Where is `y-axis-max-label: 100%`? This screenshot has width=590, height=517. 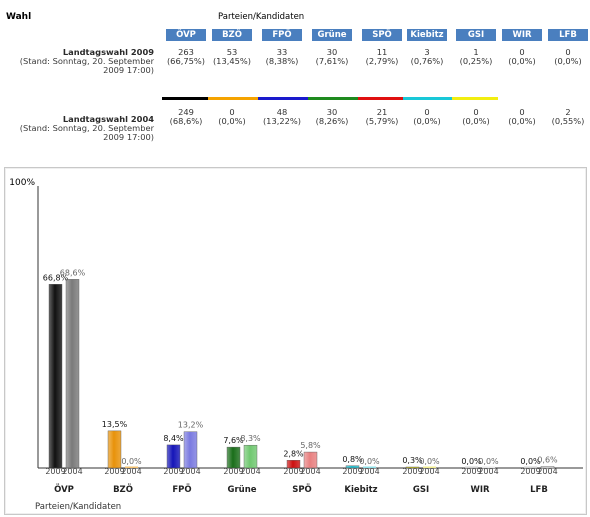
y-axis-max-label: 100% is located at coordinates (22, 183).